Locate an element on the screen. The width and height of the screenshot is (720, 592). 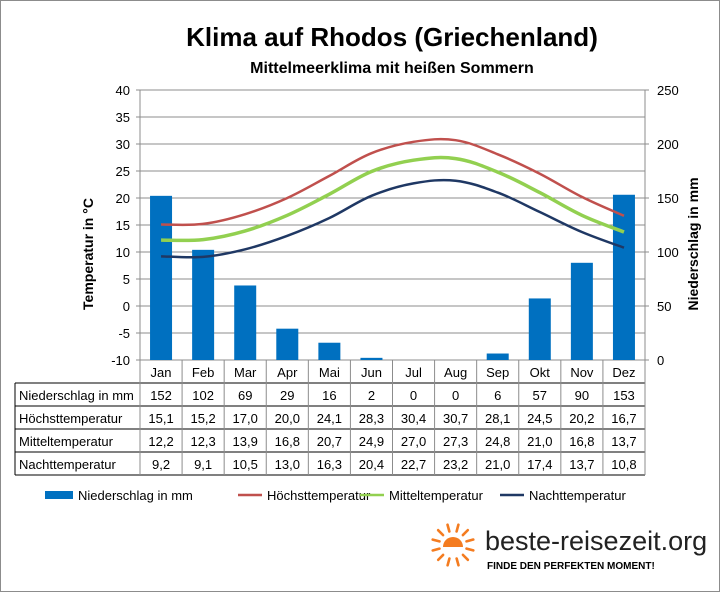
table-cell: 6 is located at coordinates (497, 395).